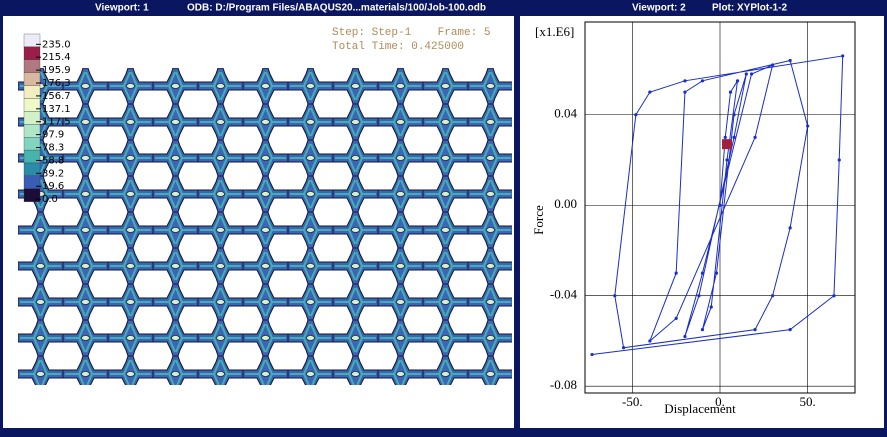 This screenshot has width=887, height=437. I want to click on legend-label: 19.6, so click(53, 186).